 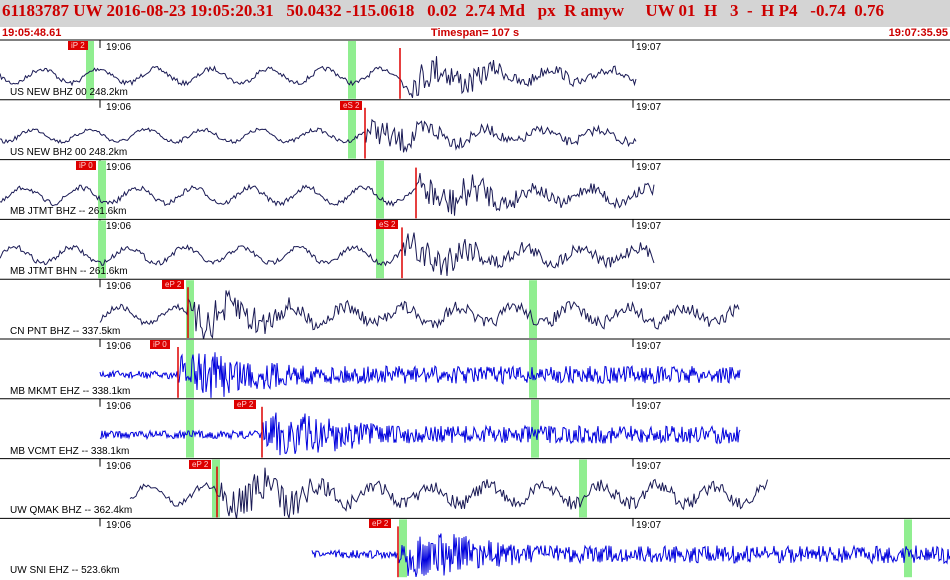 What do you see at coordinates (918, 33) in the screenshot?
I see `end-time: 19:07:35.95` at bounding box center [918, 33].